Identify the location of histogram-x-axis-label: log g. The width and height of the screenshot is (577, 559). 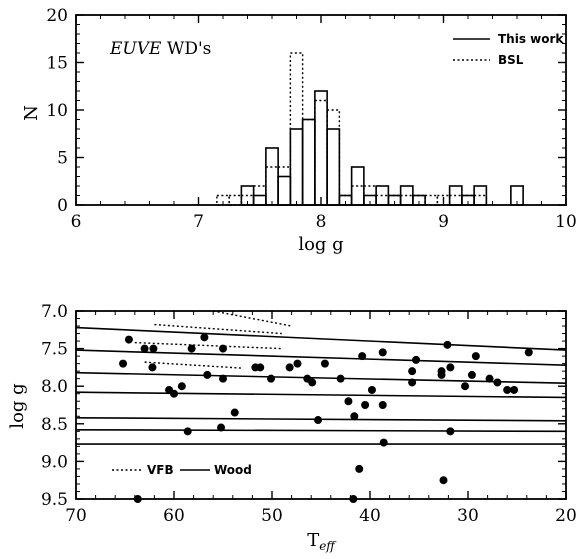
(320, 244).